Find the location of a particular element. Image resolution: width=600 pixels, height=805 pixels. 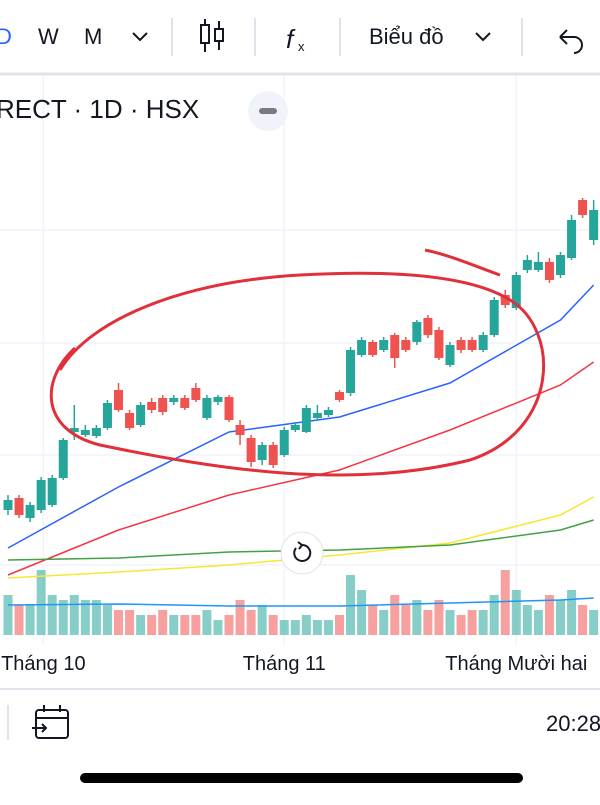

undo-button is located at coordinates (571, 41).